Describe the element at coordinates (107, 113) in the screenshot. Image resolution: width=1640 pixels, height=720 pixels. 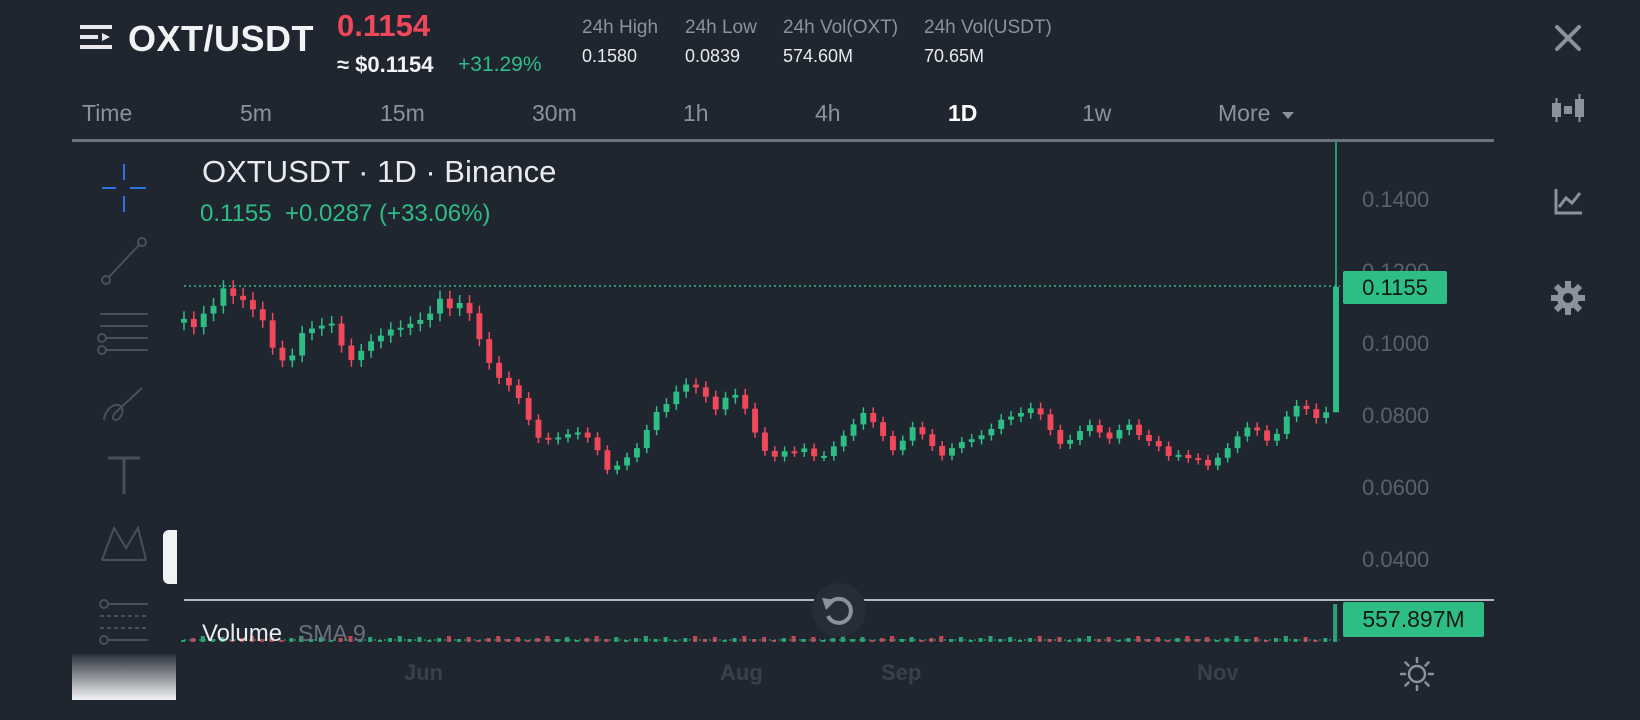
I see `tab-time: Time` at that location.